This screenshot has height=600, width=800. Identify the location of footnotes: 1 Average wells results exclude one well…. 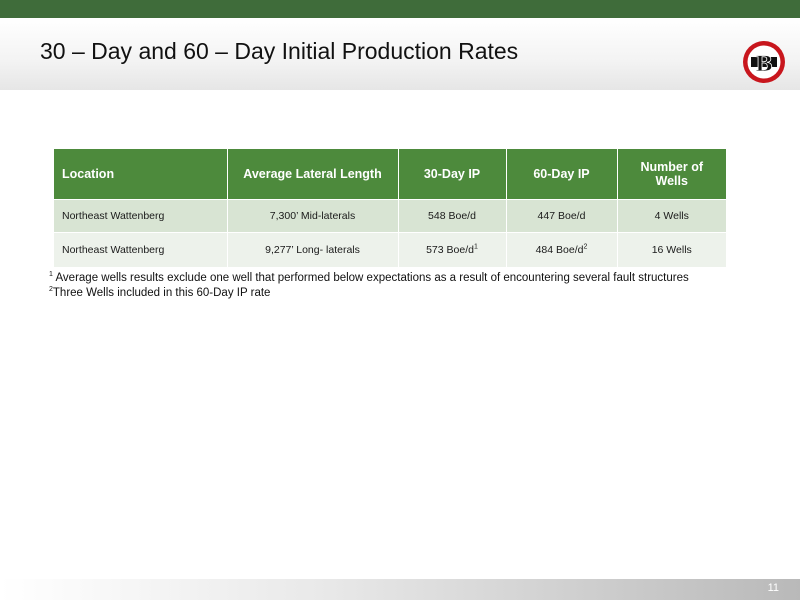
(369, 286).